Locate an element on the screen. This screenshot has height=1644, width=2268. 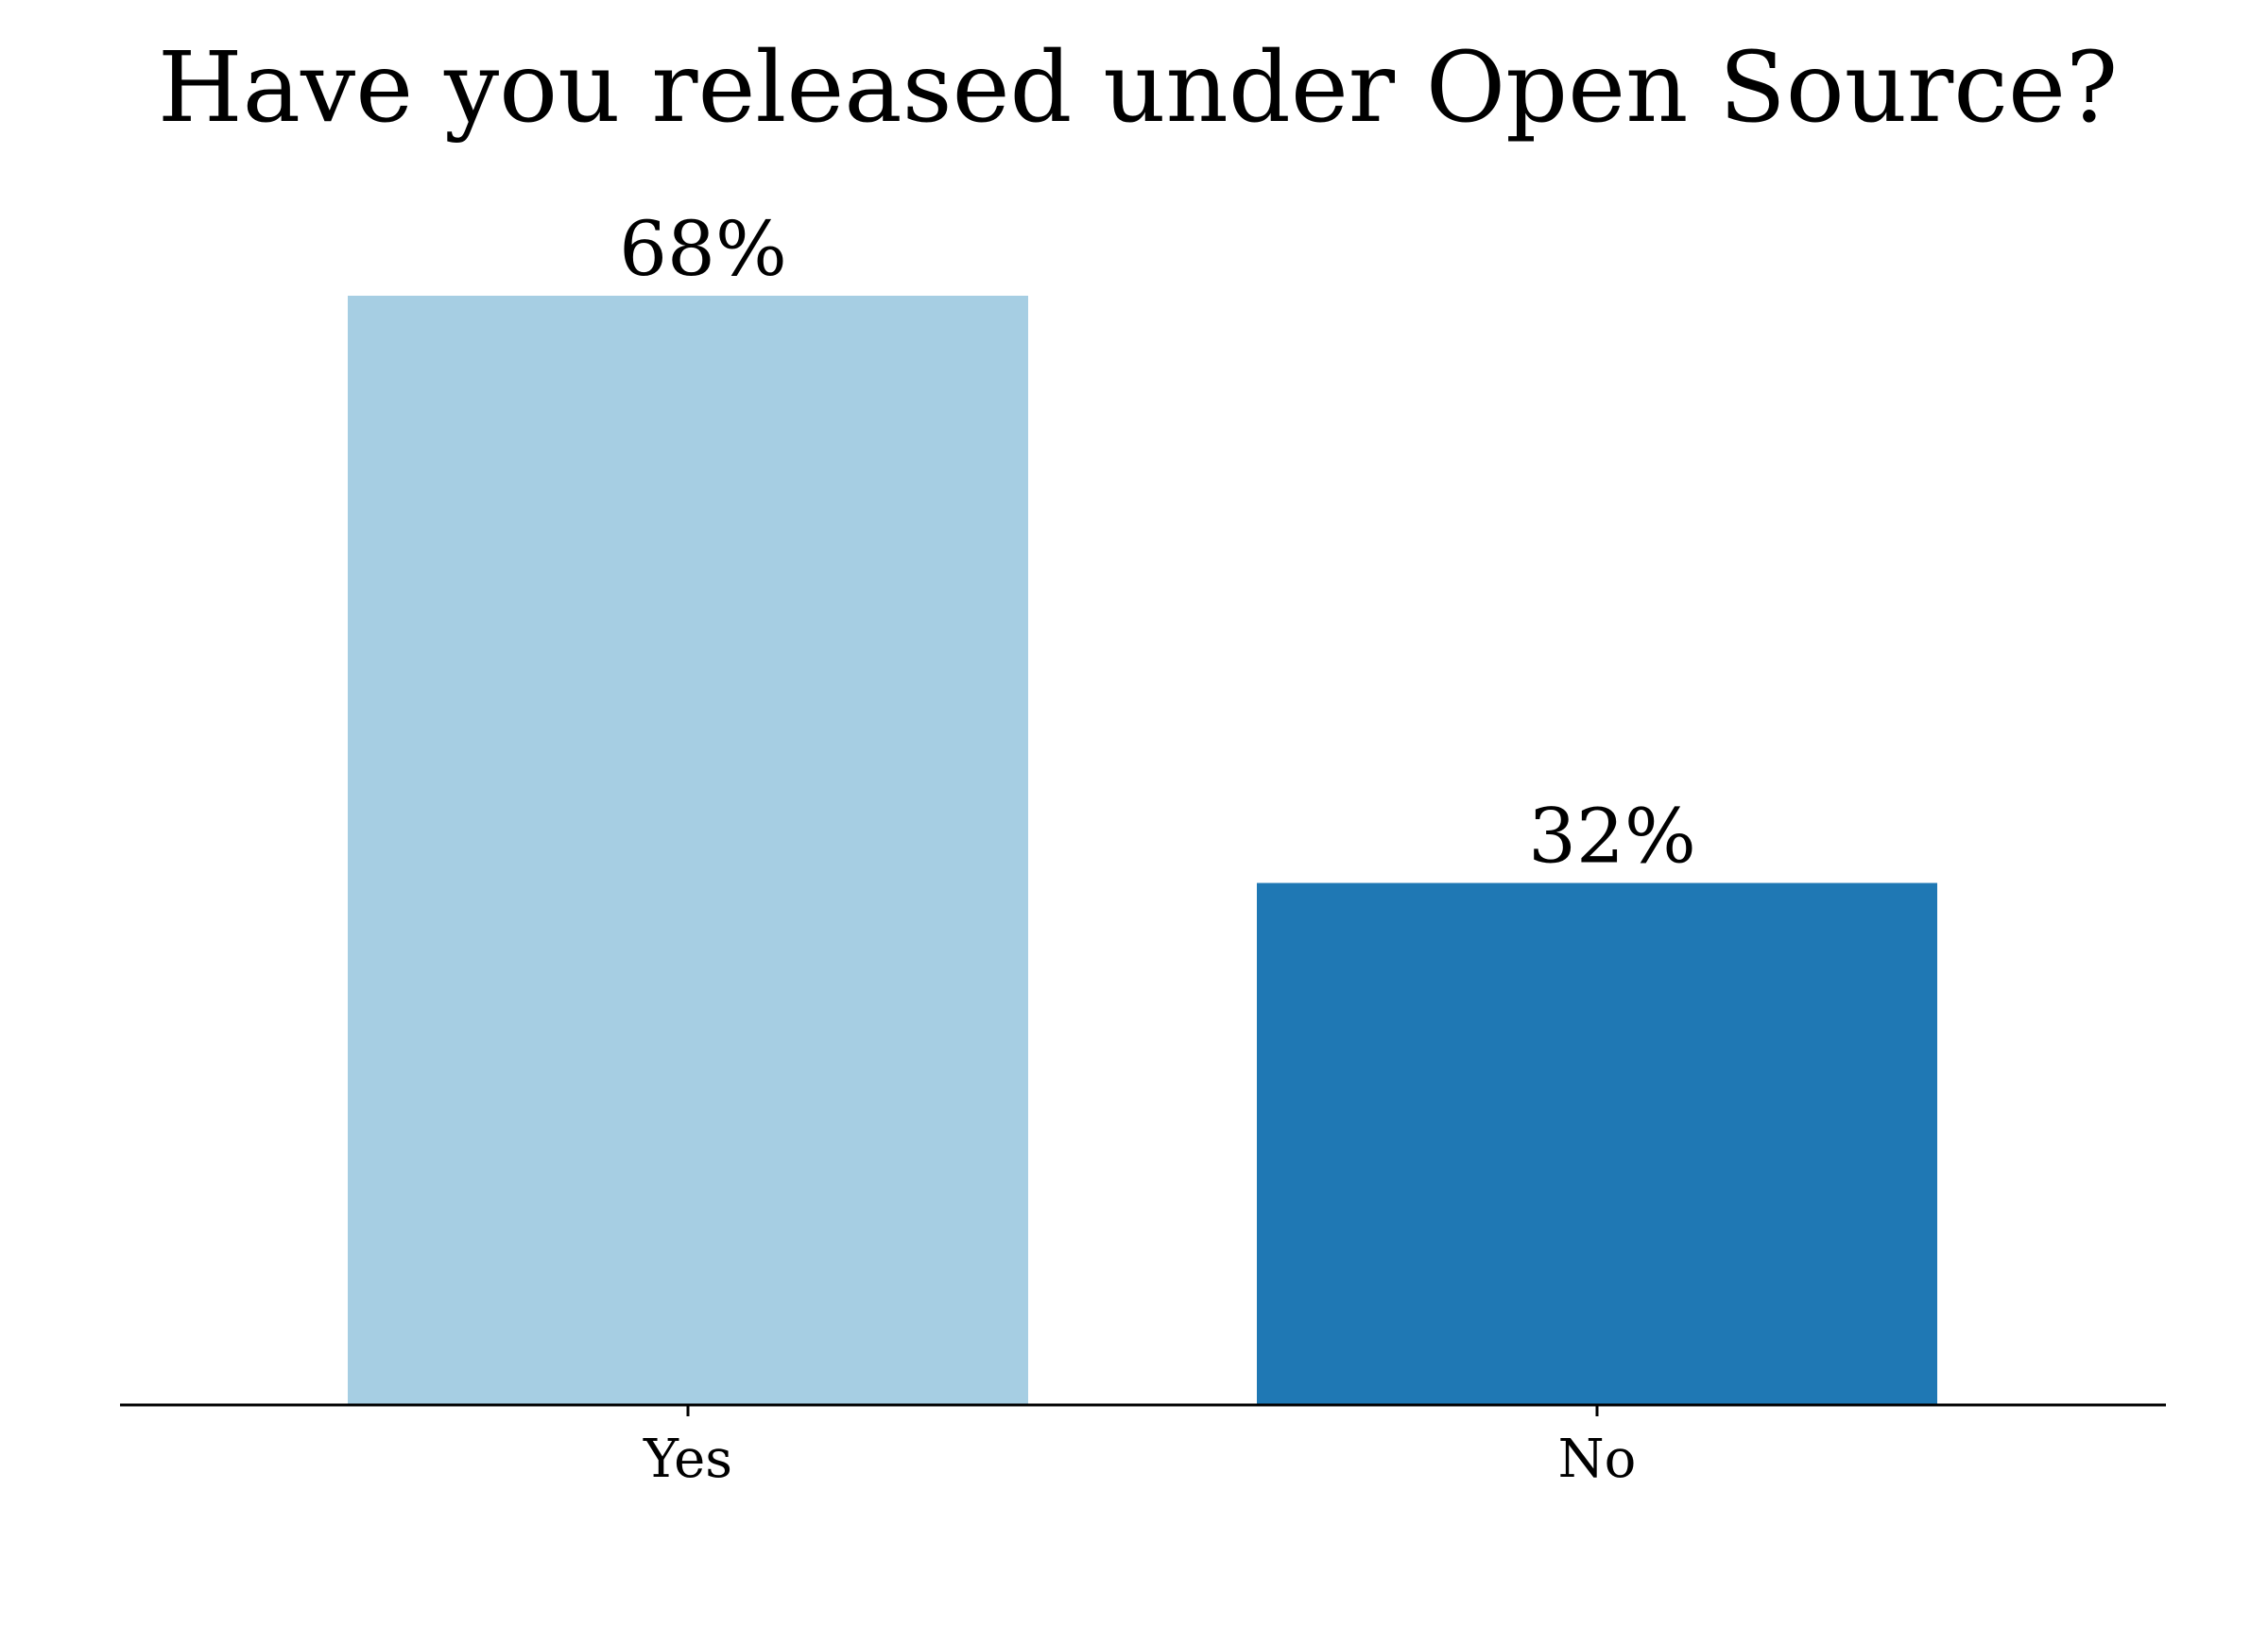
x-tick-label-yes: Yes is located at coordinates (687, 1459).